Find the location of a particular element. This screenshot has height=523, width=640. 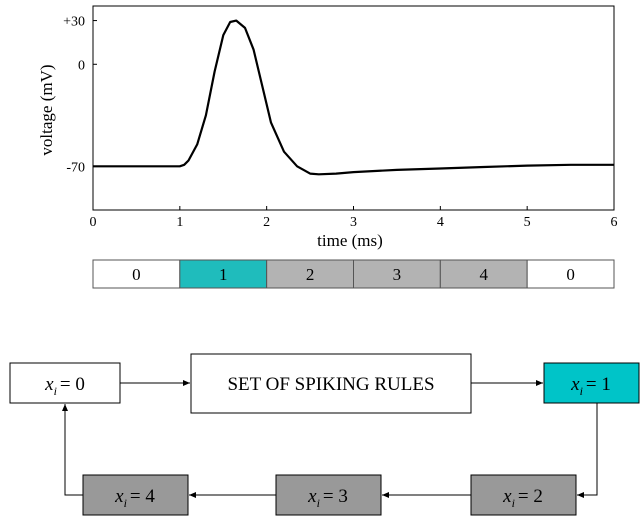

state-1-box is located at coordinates (591, 383).